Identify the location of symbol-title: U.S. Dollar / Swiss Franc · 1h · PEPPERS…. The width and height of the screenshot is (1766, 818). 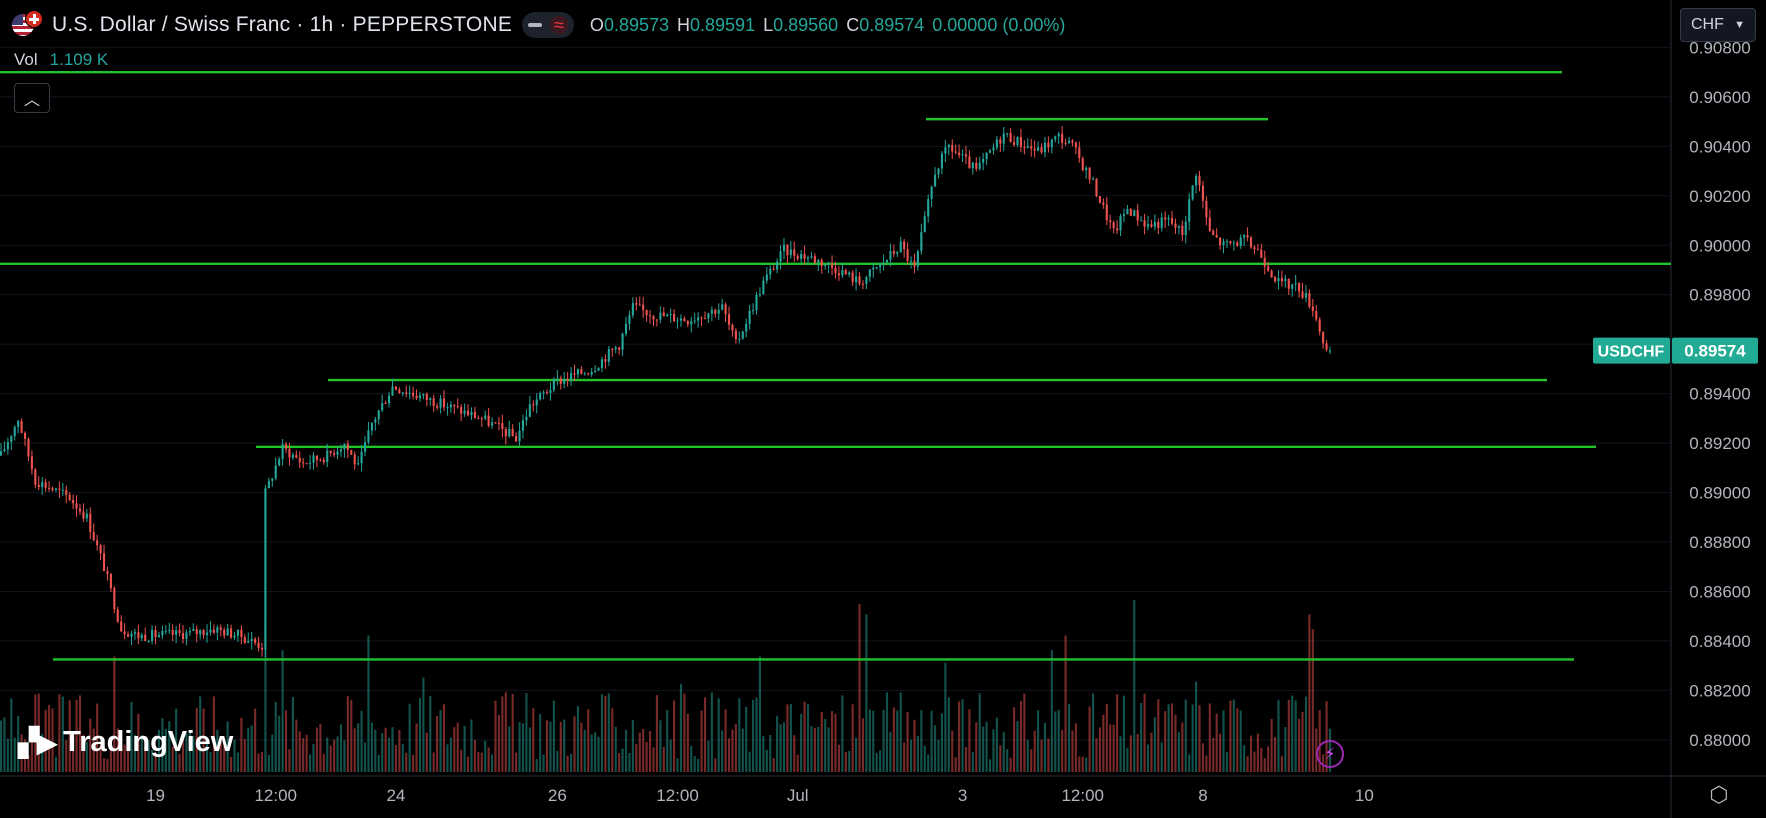
(282, 24).